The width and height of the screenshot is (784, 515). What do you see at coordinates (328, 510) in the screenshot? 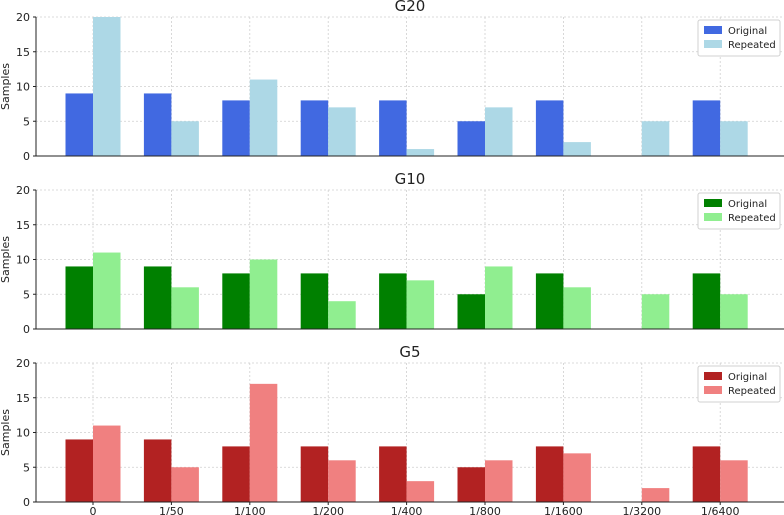
I see `x-tick-label: 1/200` at bounding box center [328, 510].